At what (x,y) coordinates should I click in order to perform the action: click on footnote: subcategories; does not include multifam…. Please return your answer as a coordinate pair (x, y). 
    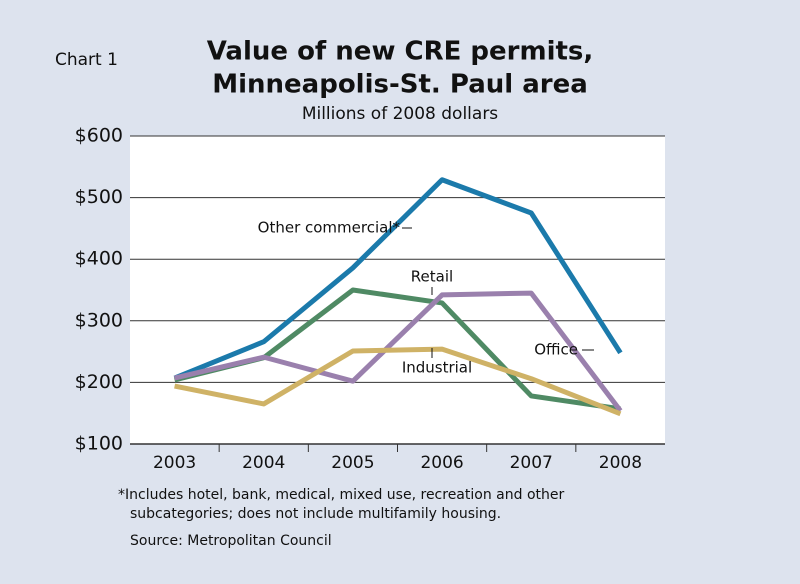
    Looking at the image, I should click on (315, 514).